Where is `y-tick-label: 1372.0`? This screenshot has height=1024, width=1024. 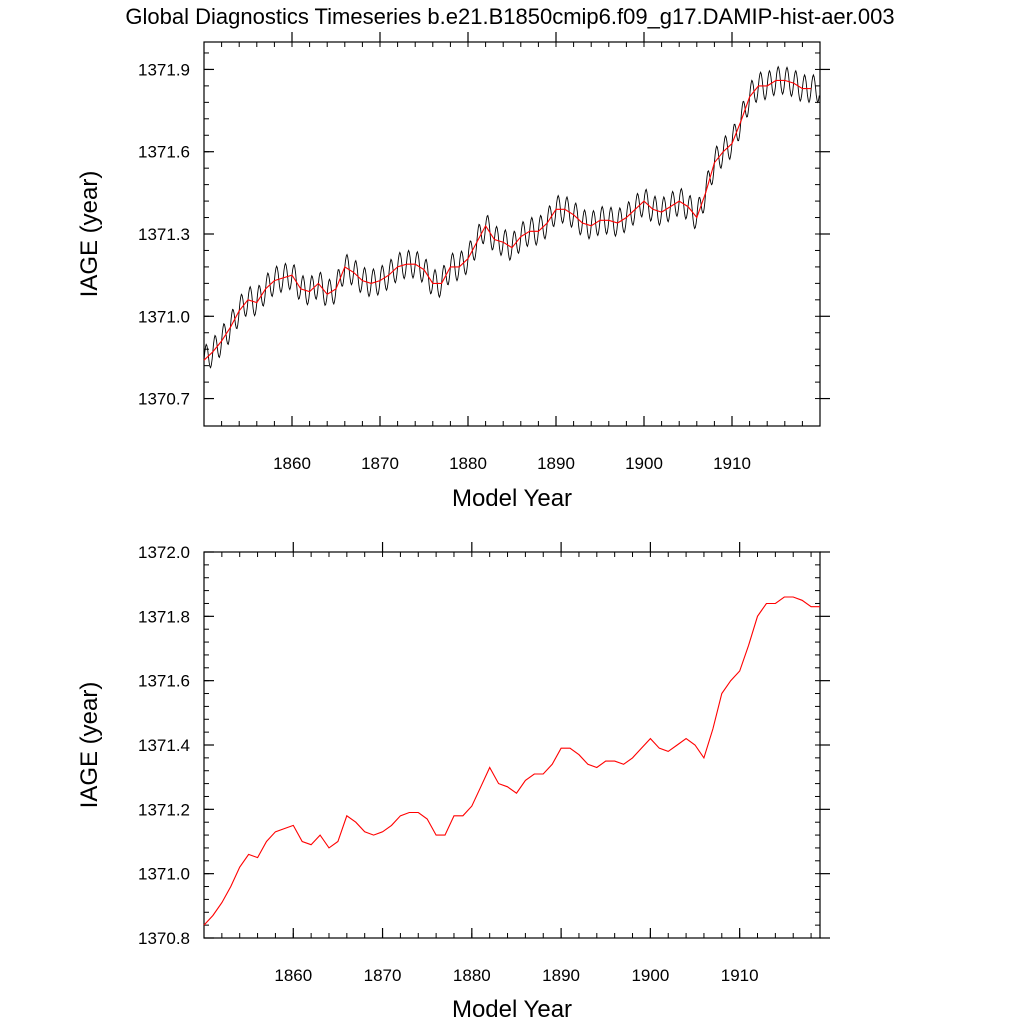
y-tick-label: 1372.0 is located at coordinates (164, 552).